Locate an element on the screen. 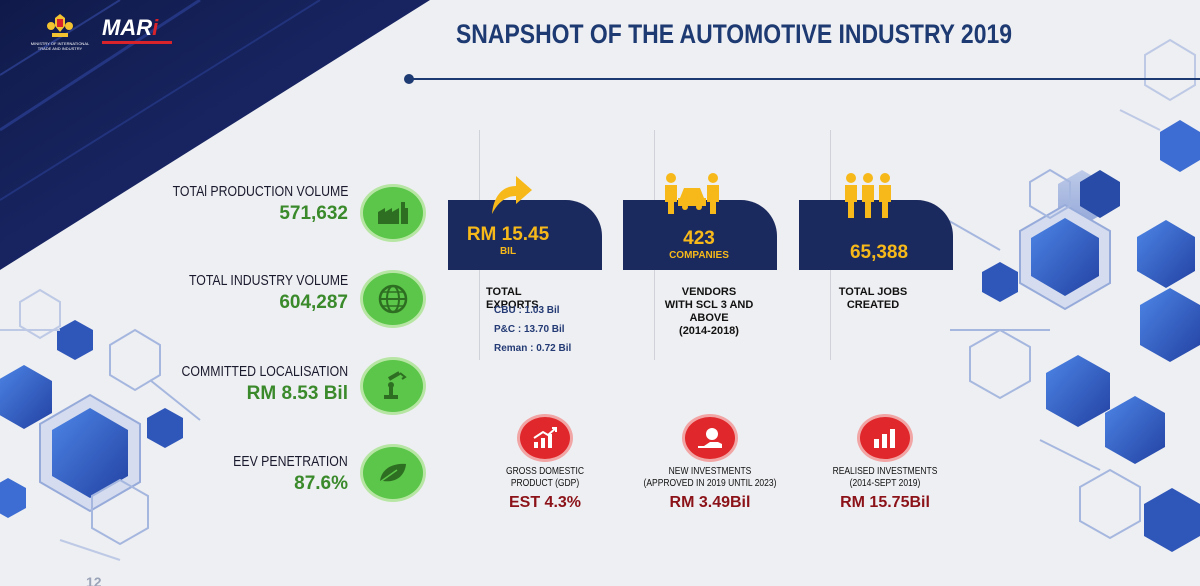  tile-sub: COMPANIES is located at coordinates (699, 255).